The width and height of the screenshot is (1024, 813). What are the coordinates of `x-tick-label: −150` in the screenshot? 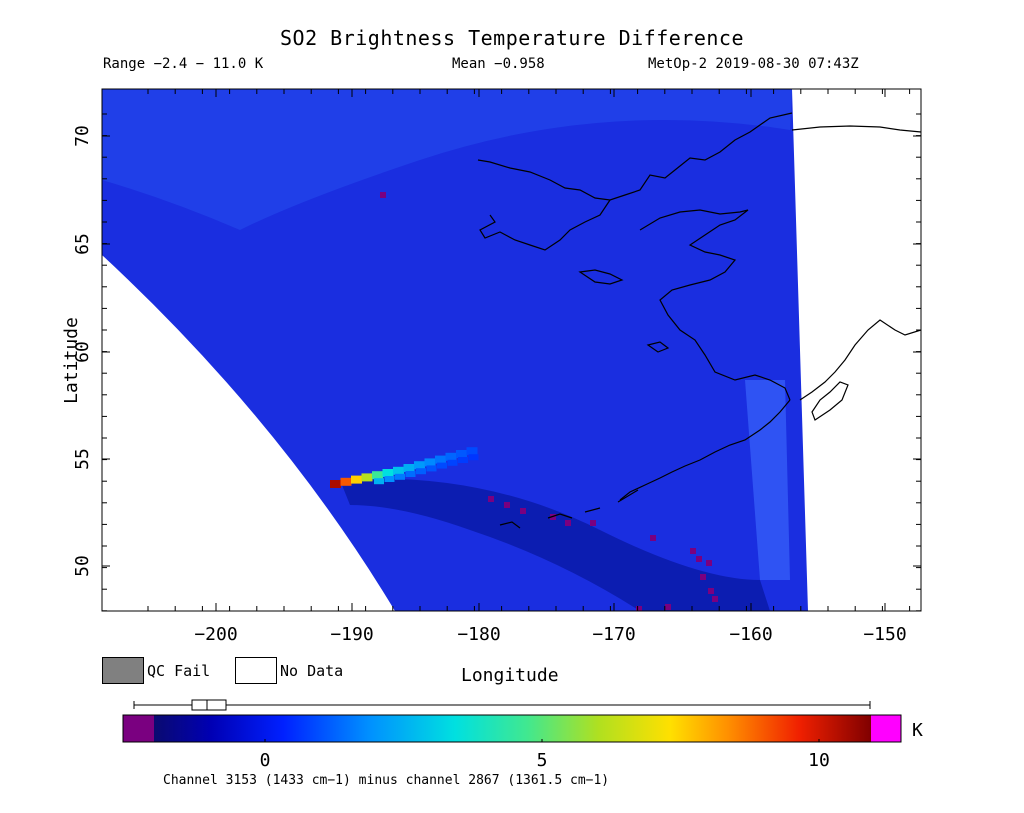 It's located at (884, 634).